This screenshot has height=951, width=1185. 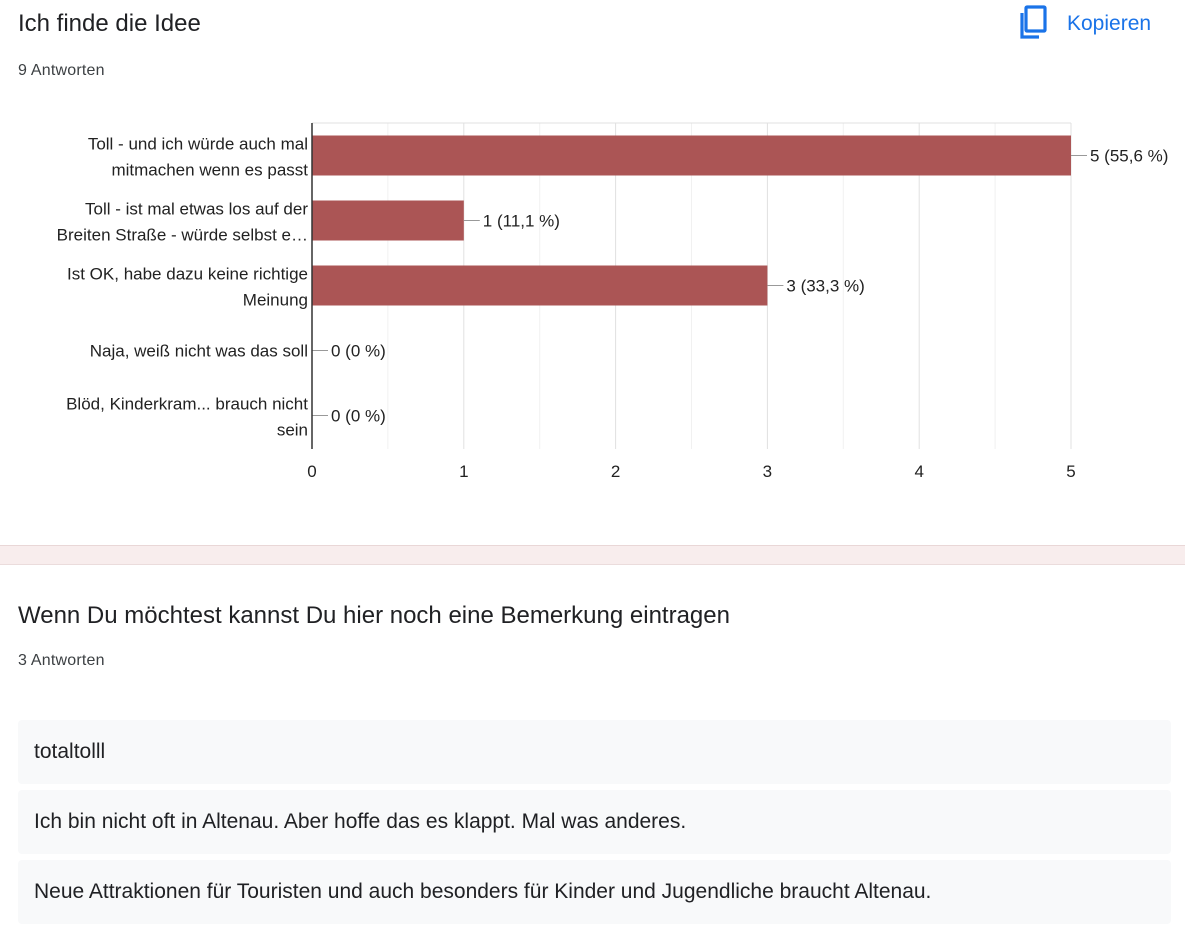 What do you see at coordinates (61, 660) in the screenshot?
I see `response-count-2: 3 Antworten` at bounding box center [61, 660].